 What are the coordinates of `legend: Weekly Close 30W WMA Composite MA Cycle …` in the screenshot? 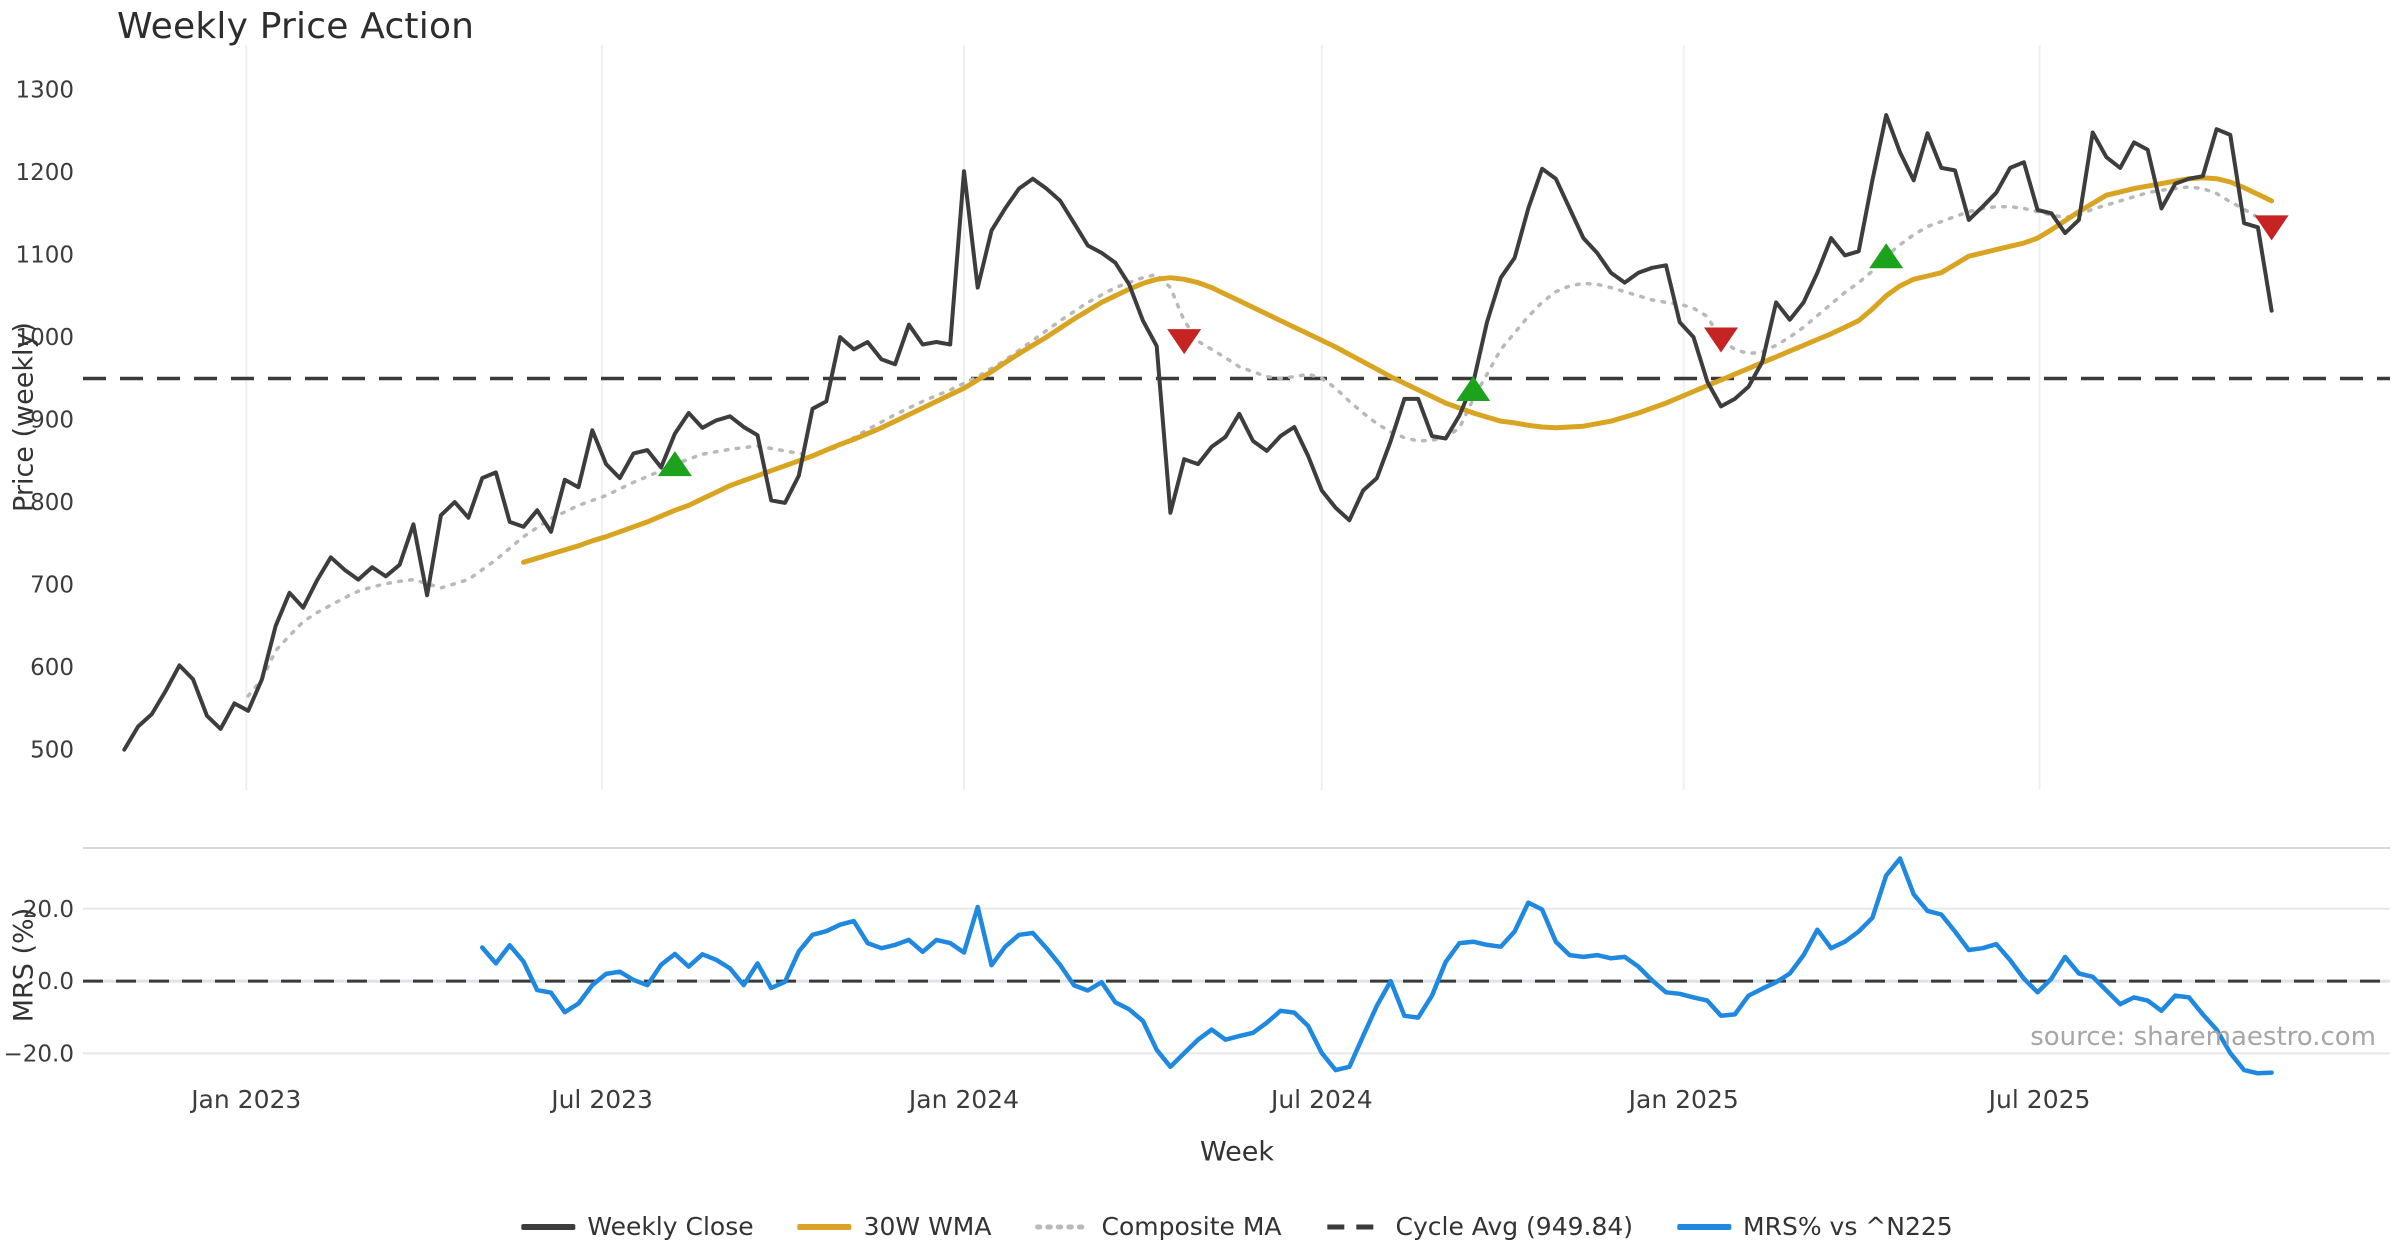 It's located at (1237, 1226).